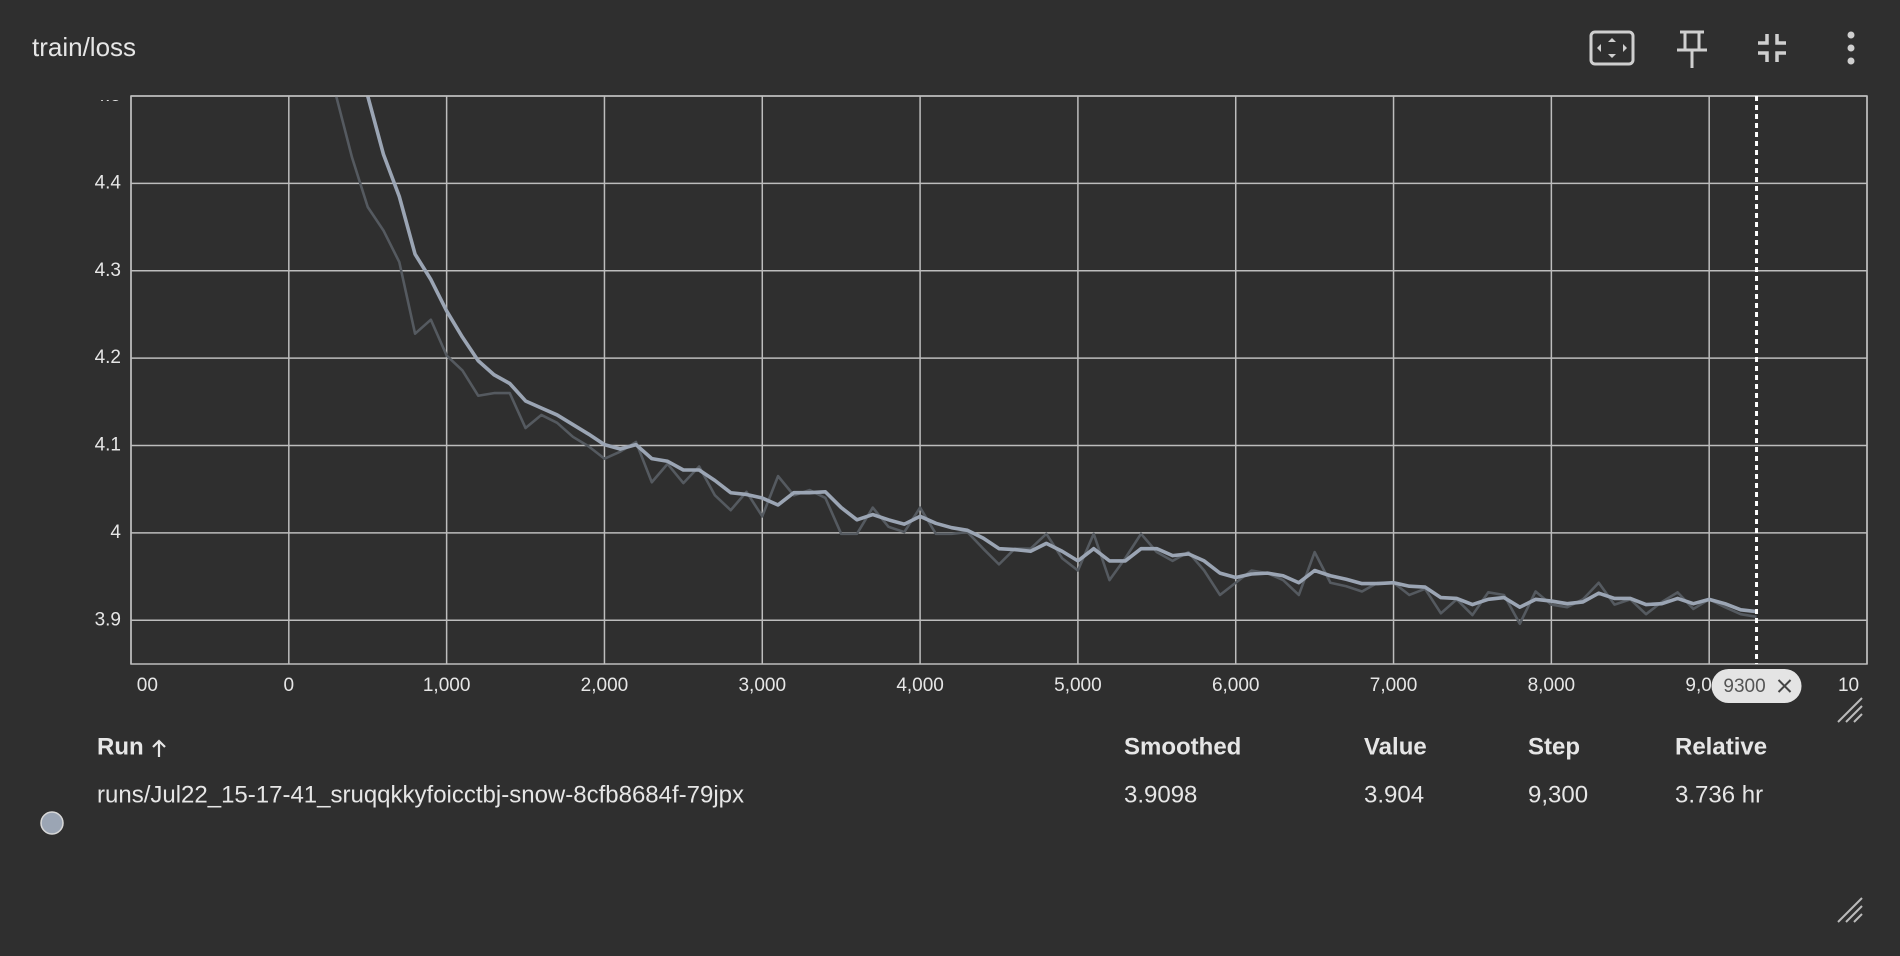  Describe the element at coordinates (447, 685) in the screenshot. I see `x-tick-label: 1,000` at that location.